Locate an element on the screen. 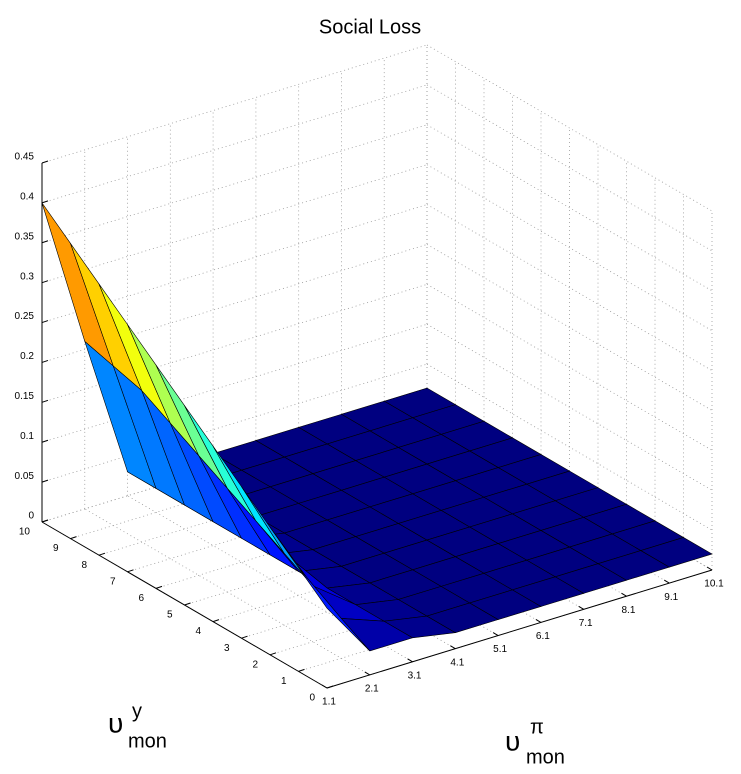 The image size is (741, 774). axis-line is located at coordinates (519, 629).